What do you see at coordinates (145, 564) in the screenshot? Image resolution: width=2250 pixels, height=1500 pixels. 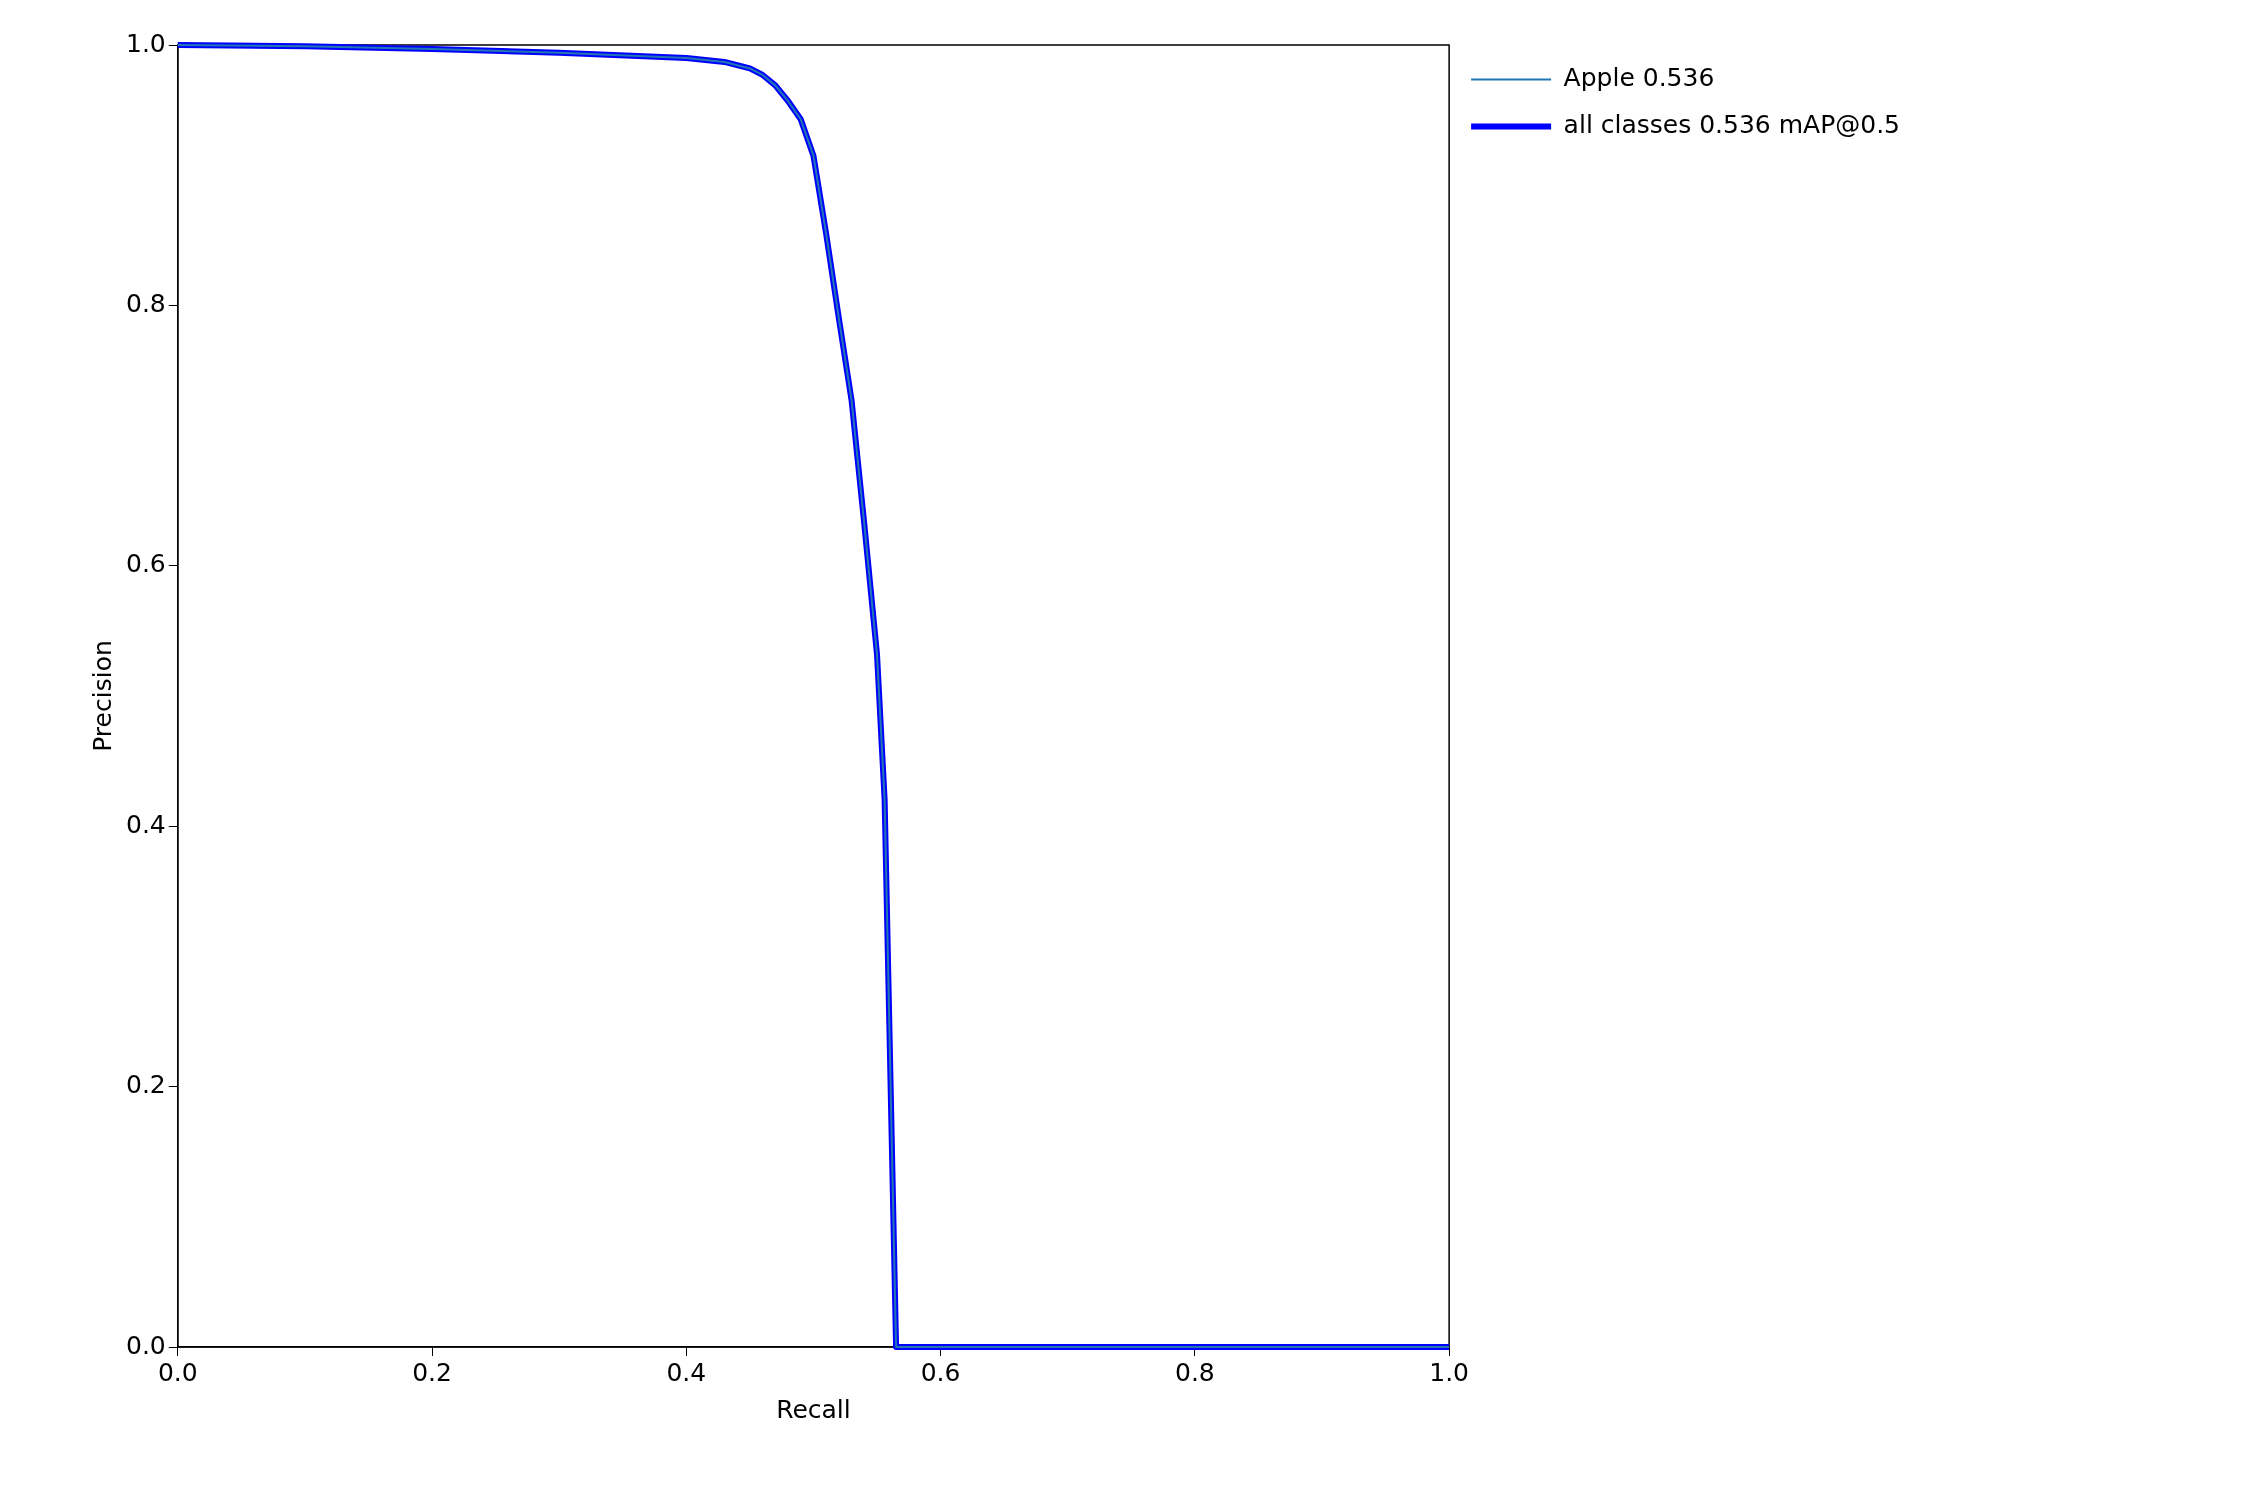 I see `y-tick-label: 0.6` at bounding box center [145, 564].